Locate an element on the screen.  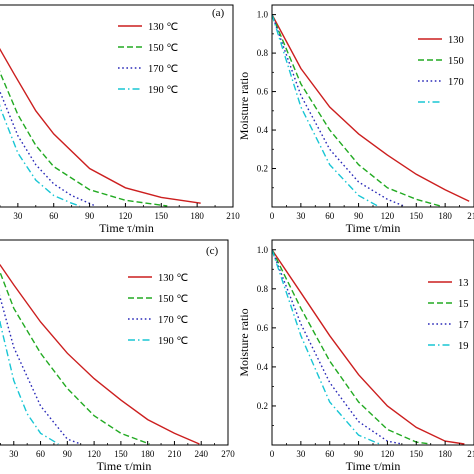
legend-label: 15 is located at coordinates (463, 304).